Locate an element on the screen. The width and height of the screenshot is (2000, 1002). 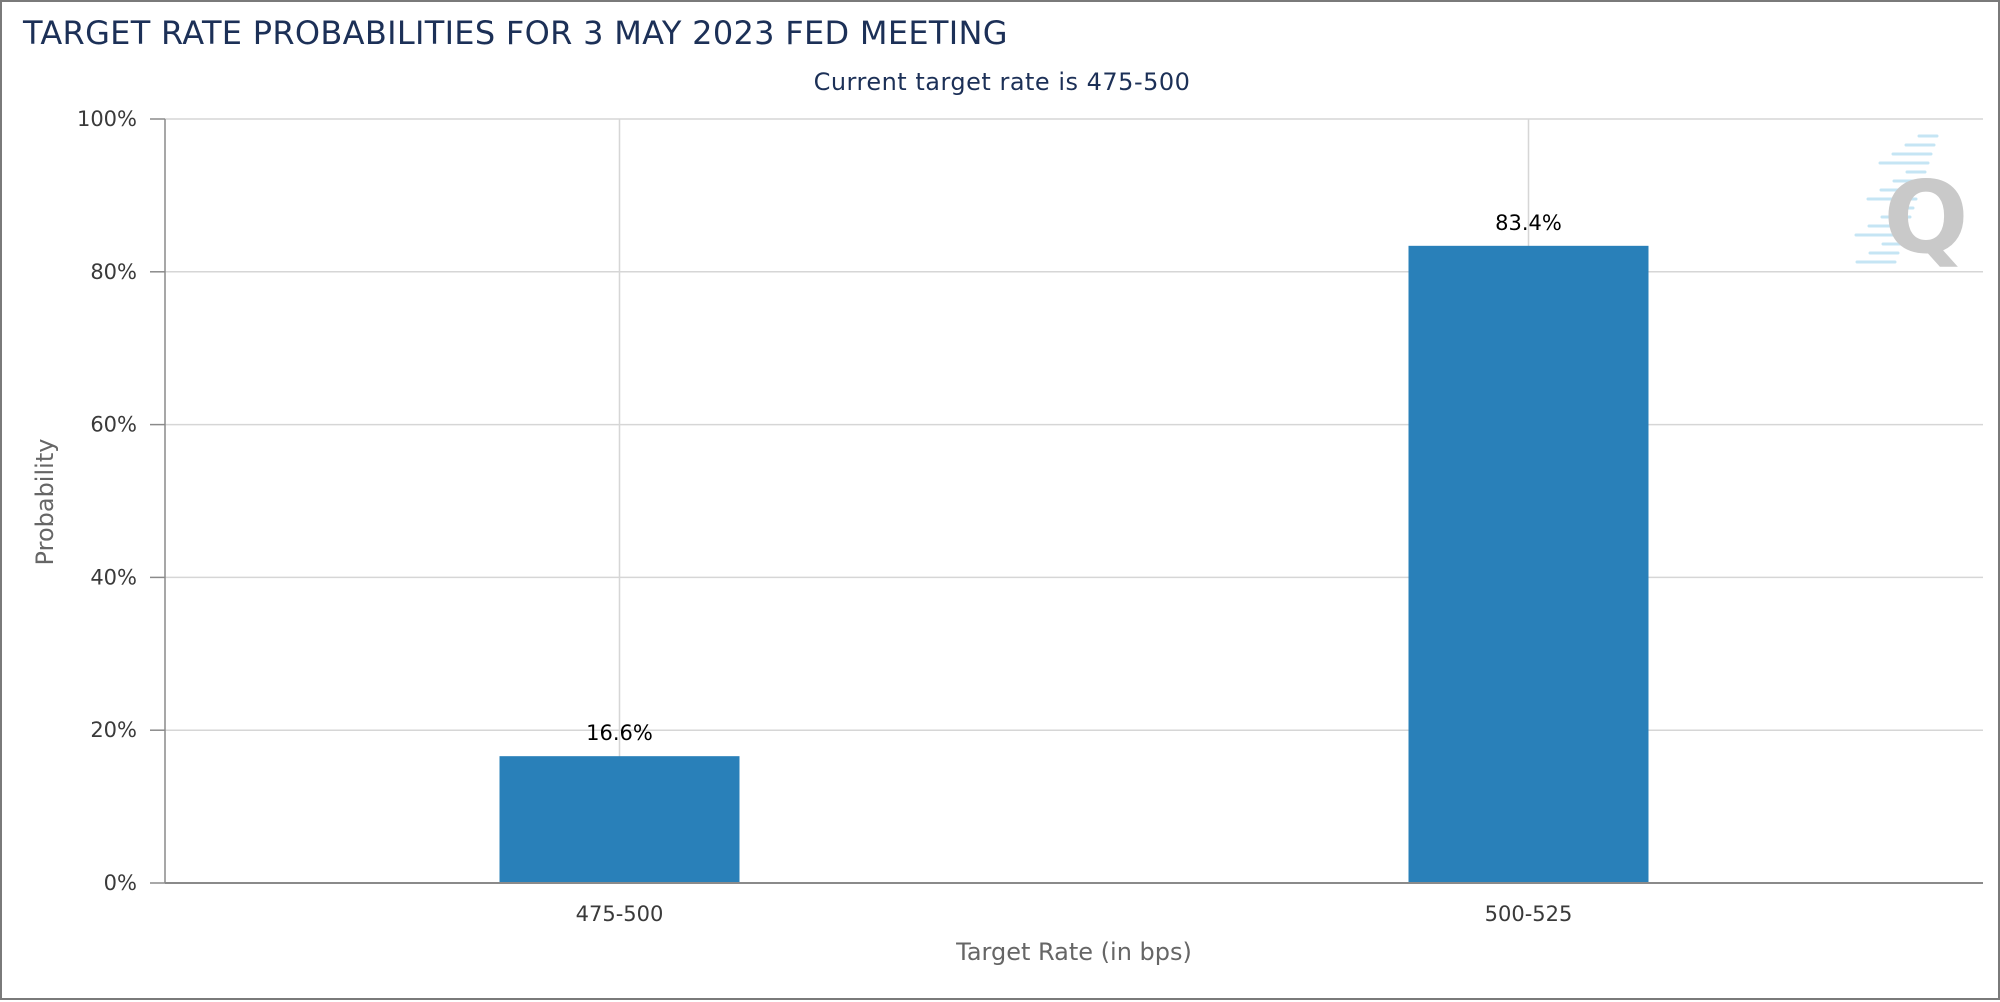
chart-subtitle: Current target rate is 475-500 is located at coordinates (1002, 82).